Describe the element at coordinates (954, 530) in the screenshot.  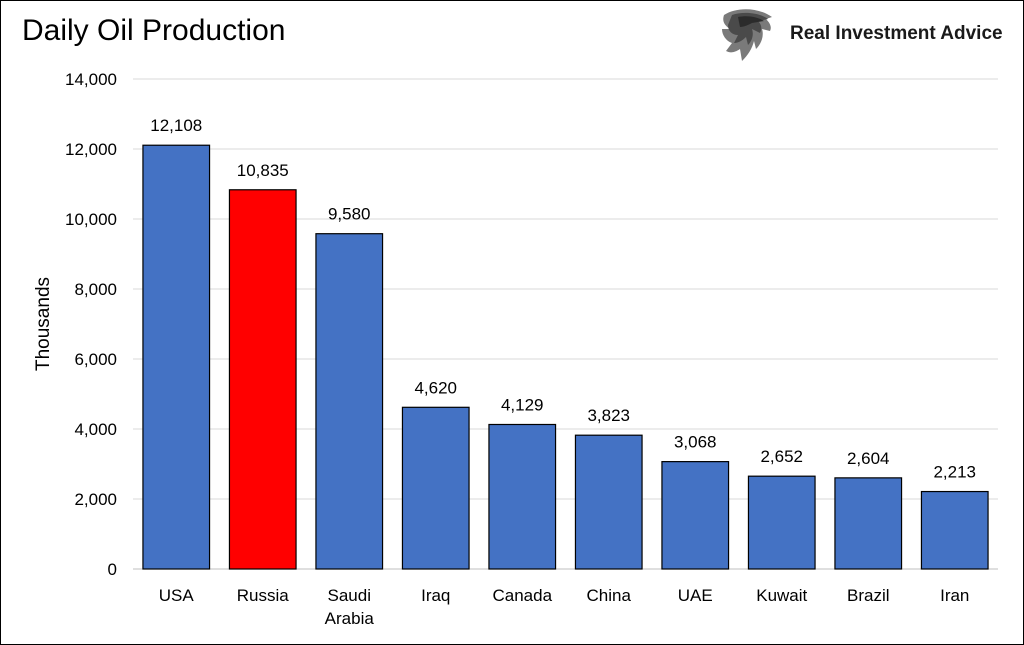
I see `bar-iran` at that location.